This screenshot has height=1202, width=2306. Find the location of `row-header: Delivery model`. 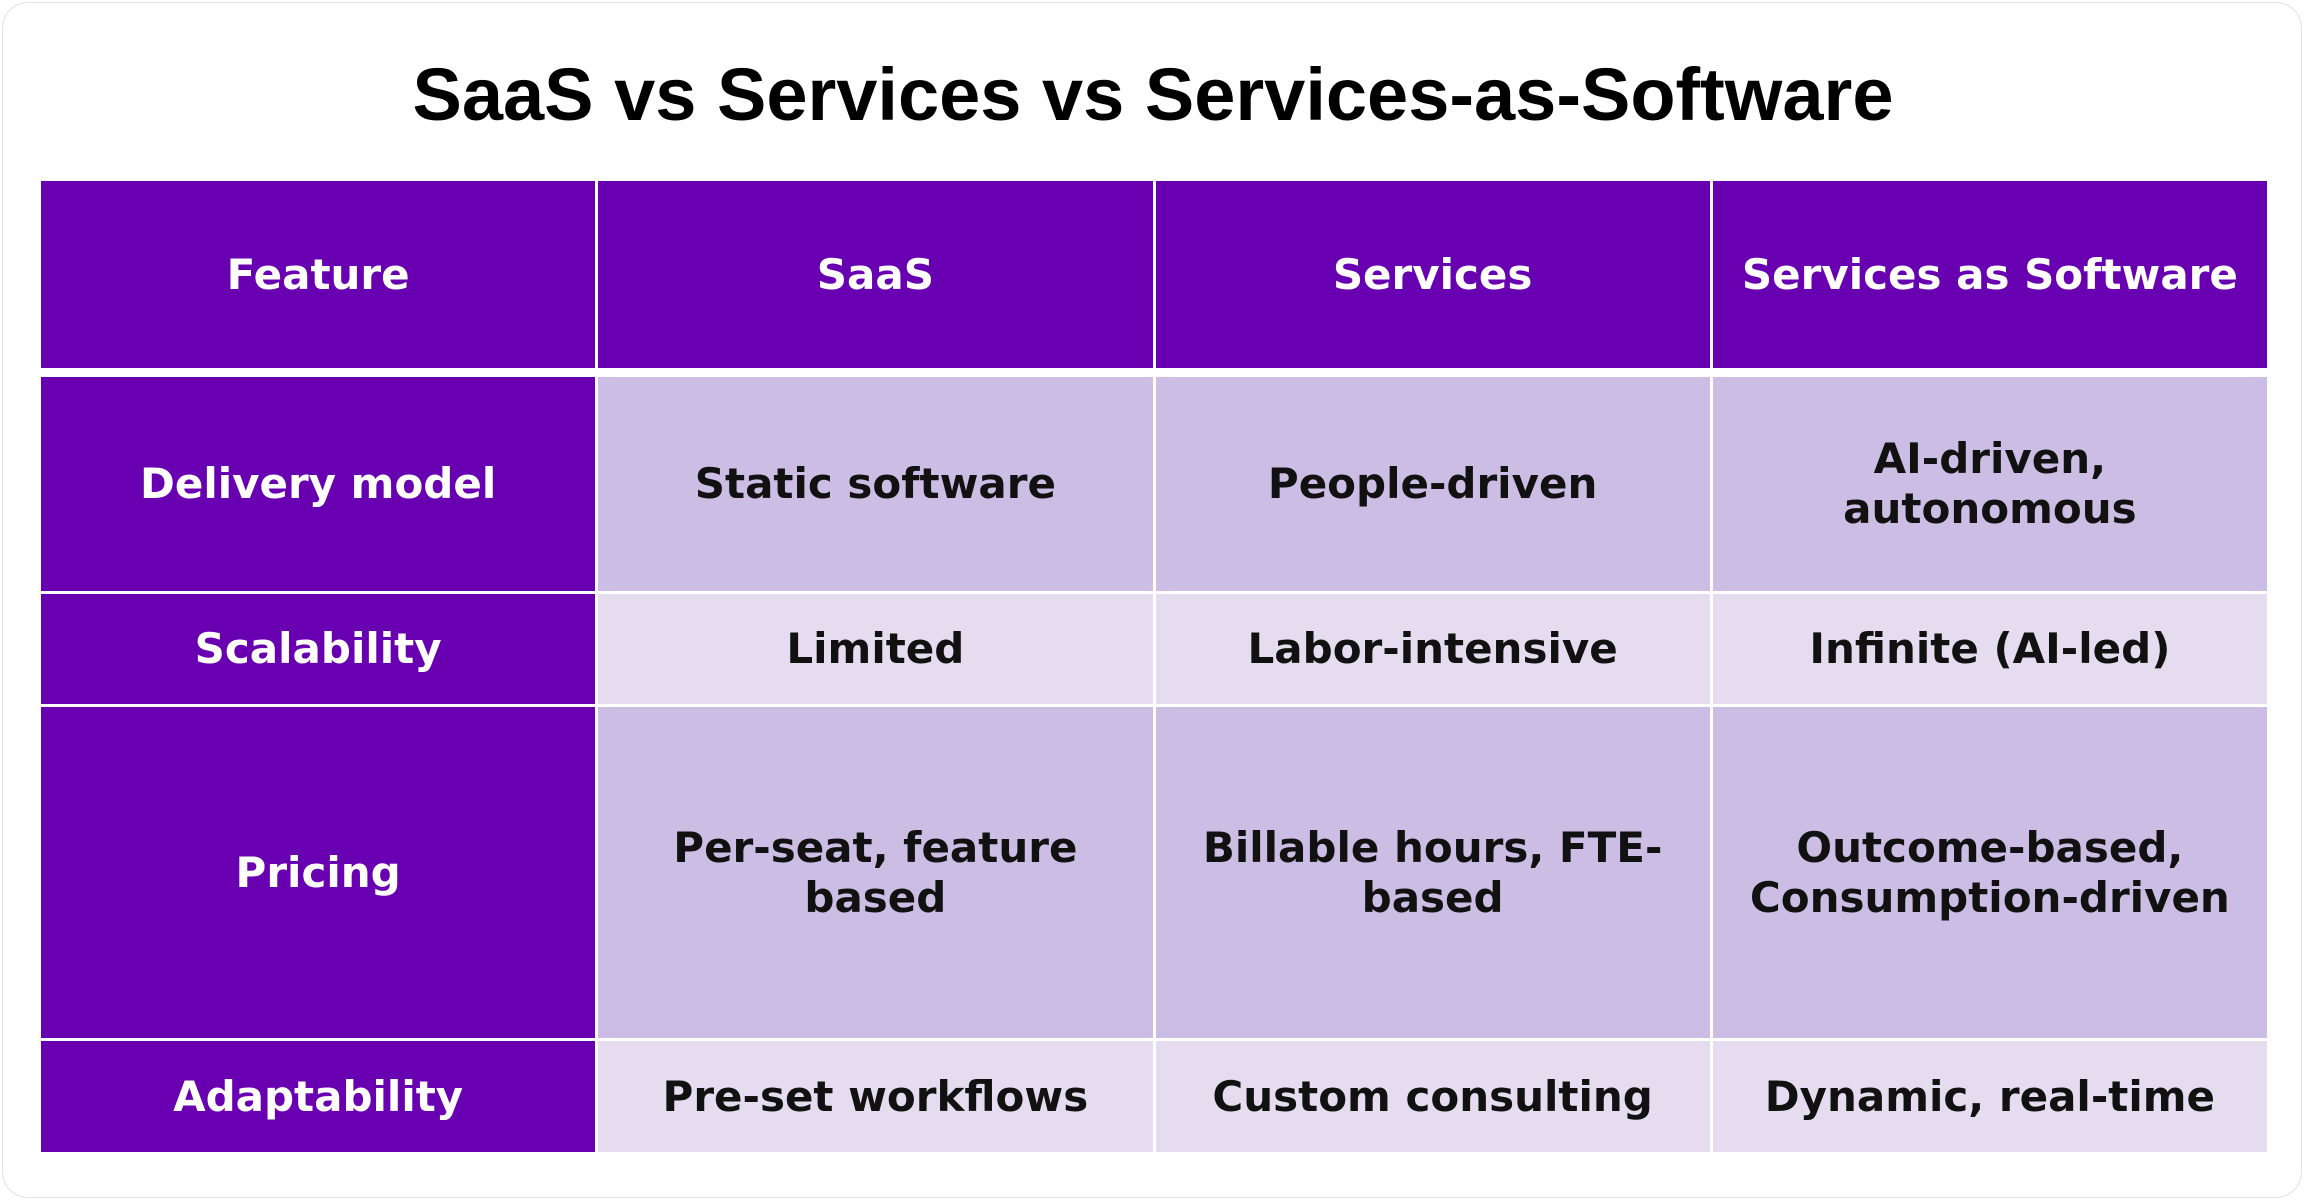

row-header: Delivery model is located at coordinates (318, 484).